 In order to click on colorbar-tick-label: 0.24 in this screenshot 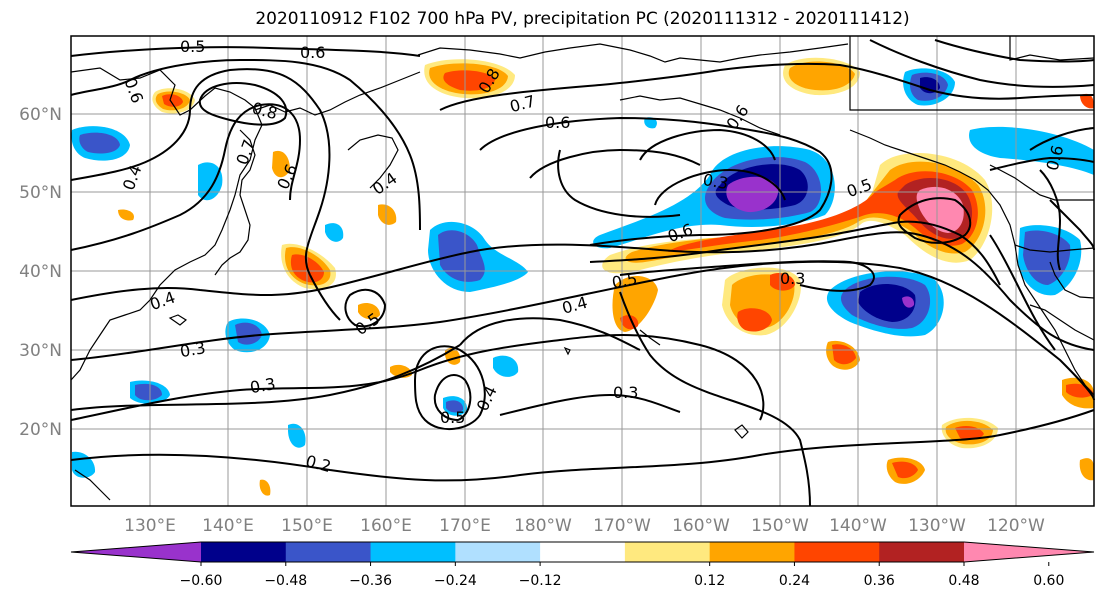, I will do `click(794, 581)`.